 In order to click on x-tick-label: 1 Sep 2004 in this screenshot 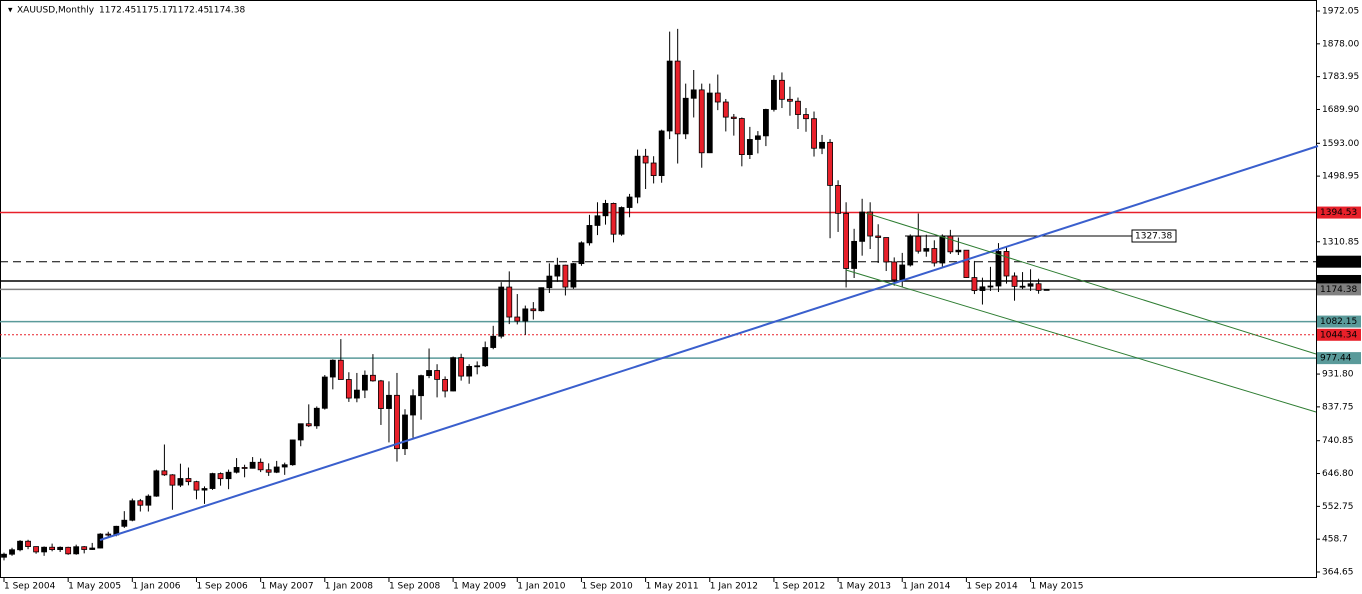, I will do `click(30, 587)`.